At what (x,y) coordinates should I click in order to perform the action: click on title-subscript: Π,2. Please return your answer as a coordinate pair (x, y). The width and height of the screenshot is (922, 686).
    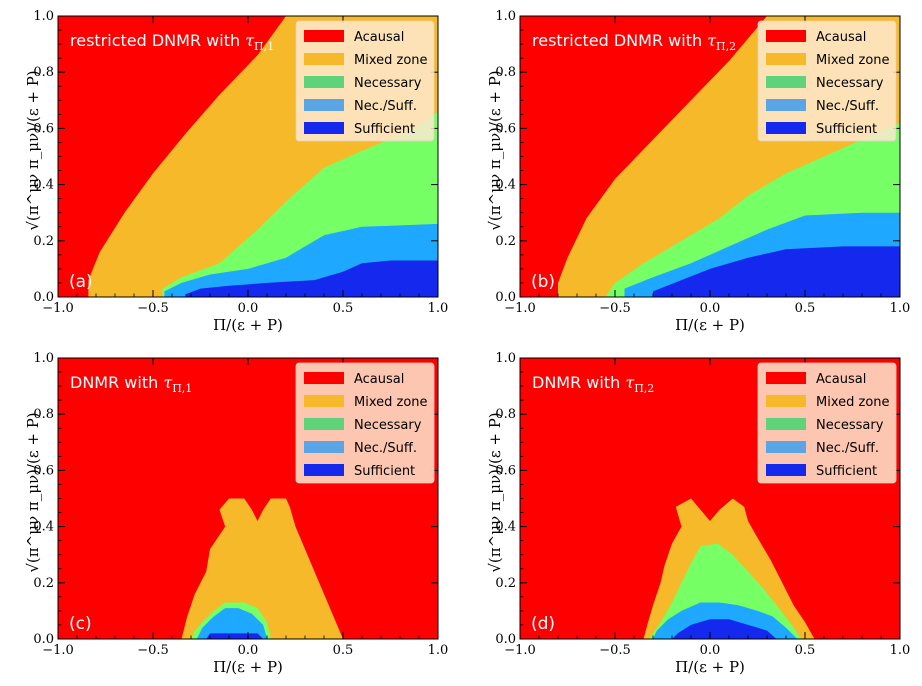
    Looking at the image, I should click on (726, 46).